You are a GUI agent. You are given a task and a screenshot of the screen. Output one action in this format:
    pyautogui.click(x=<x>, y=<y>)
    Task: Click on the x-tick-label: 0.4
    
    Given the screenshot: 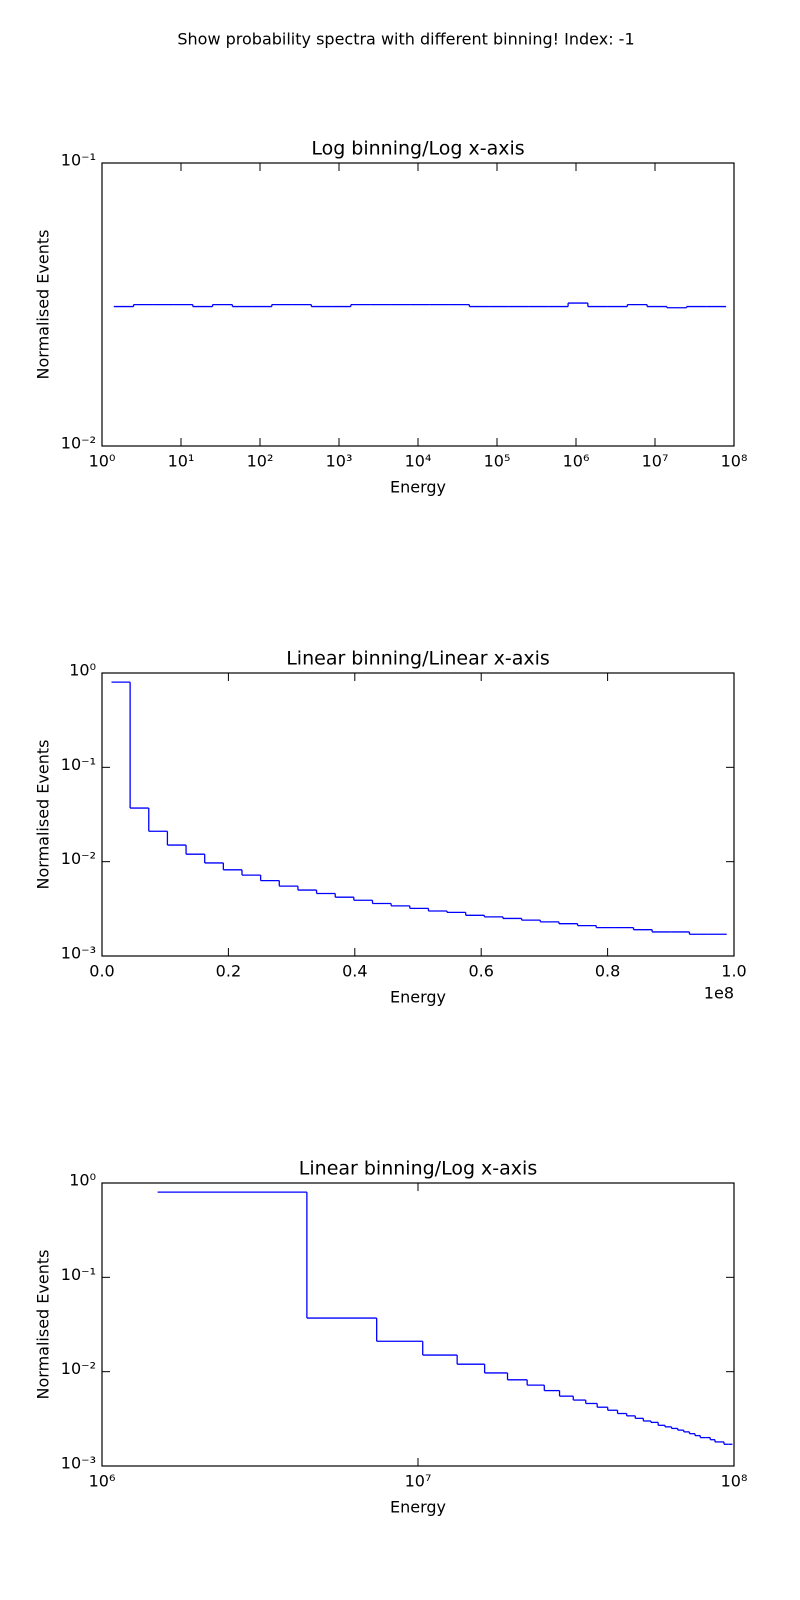 What is the action you would take?
    pyautogui.click(x=354, y=971)
    